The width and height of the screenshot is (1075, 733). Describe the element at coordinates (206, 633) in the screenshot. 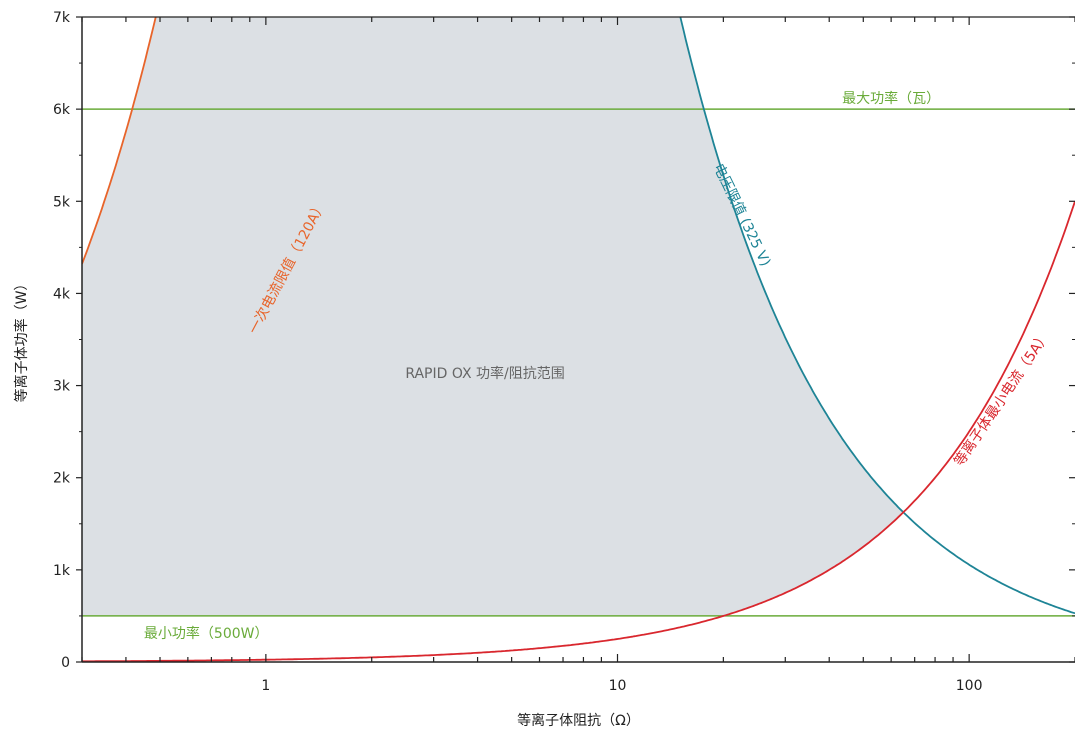

I see `min-power-label: 最小功率（500W）` at that location.